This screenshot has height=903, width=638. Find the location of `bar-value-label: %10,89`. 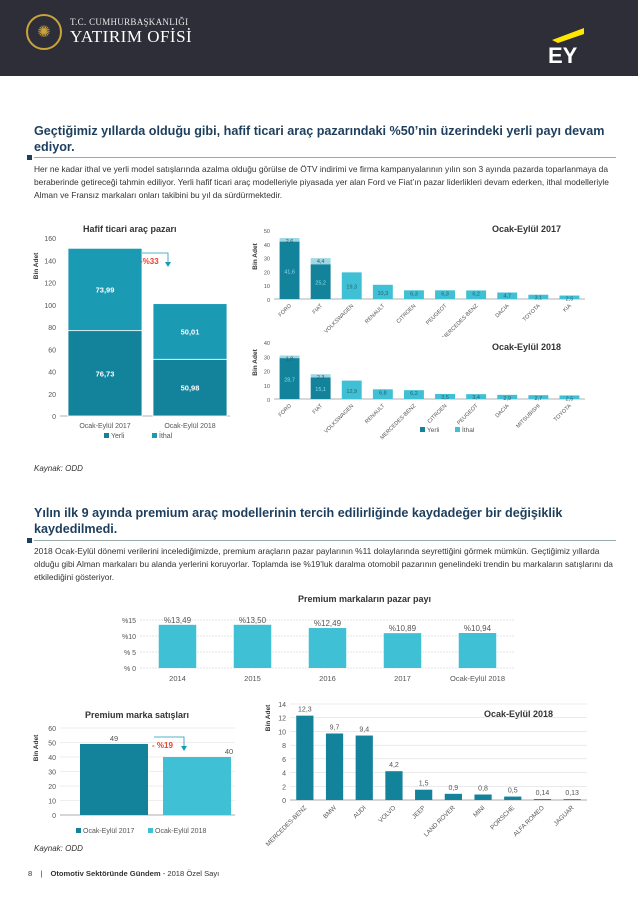

bar-value-label: %10,89 is located at coordinates (403, 628).